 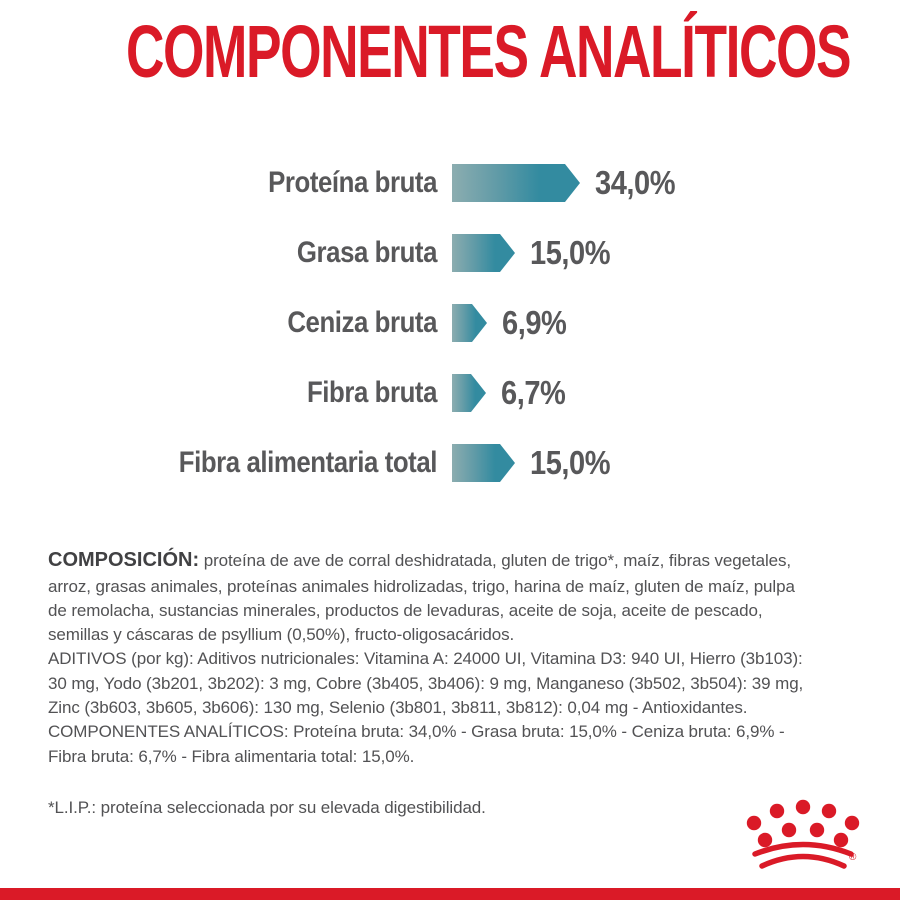 I want to click on chart-category-label: Grasa bruta, so click(x=367, y=252).